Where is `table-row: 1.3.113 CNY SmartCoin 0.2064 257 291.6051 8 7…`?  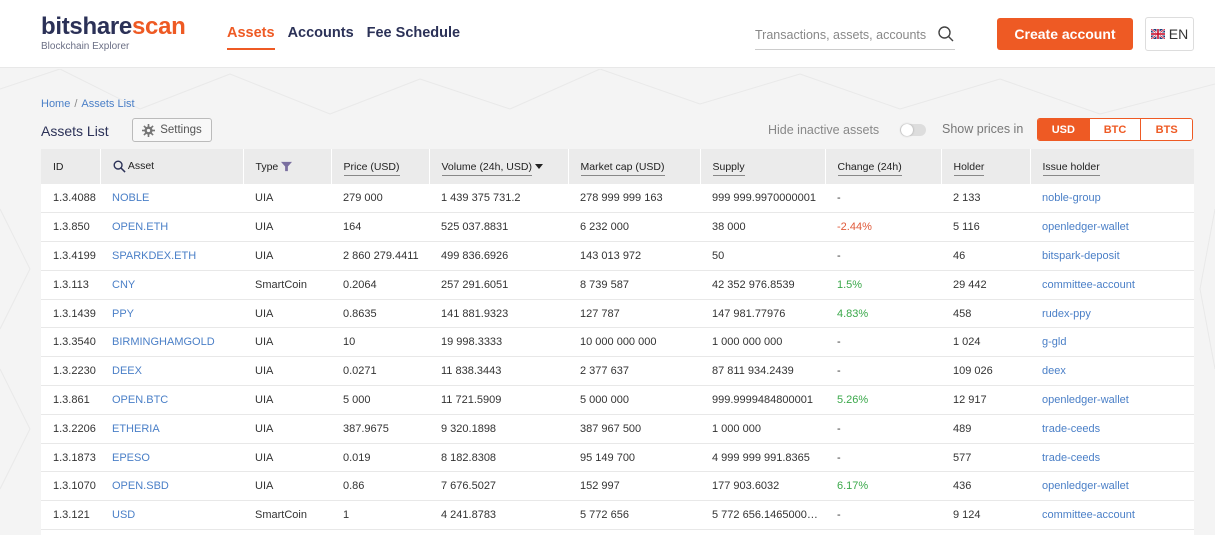 table-row: 1.3.113 CNY SmartCoin 0.2064 257 291.6051 8 7… is located at coordinates (617, 285).